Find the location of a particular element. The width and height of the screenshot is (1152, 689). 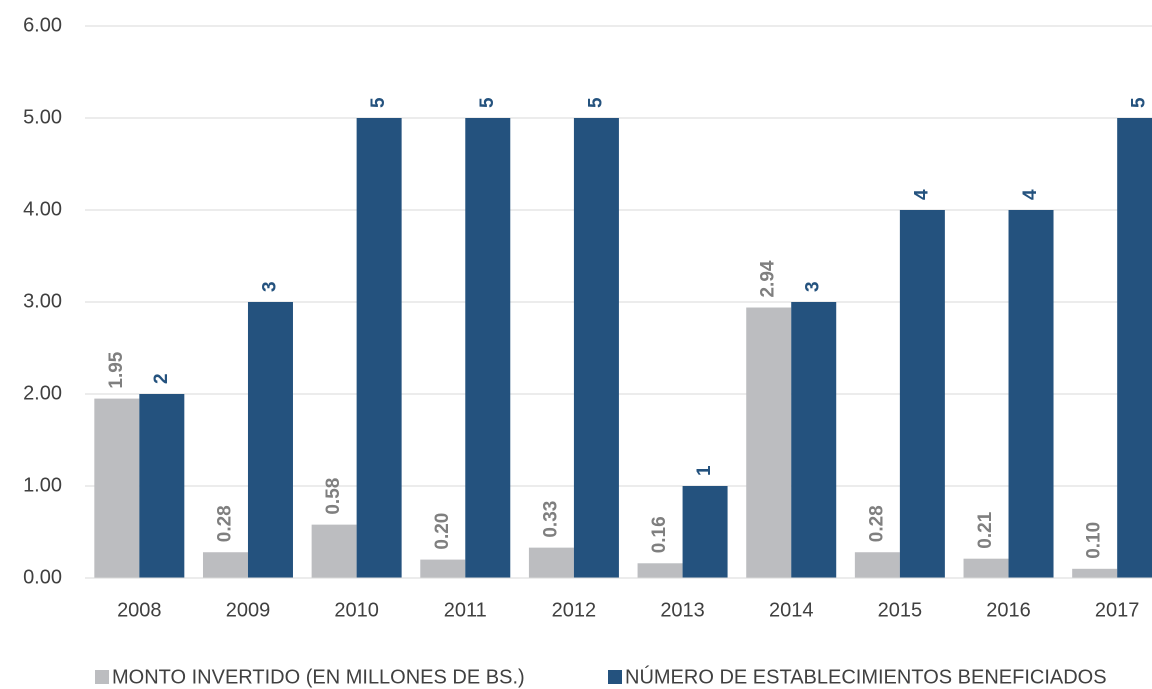

data-label: 1 is located at coordinates (704, 470).